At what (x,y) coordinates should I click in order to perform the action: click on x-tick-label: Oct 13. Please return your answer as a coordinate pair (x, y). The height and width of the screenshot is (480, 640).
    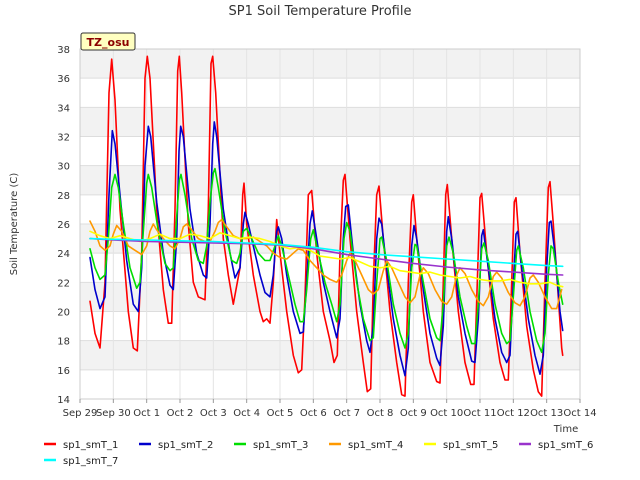
    Looking at the image, I should click on (546, 413).